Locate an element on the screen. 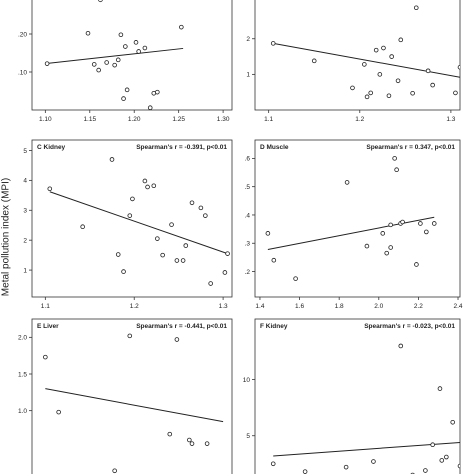 Image resolution: width=474 pixels, height=474 pixels. panel-b-x-tick-label: 1.1 is located at coordinates (268, 119).